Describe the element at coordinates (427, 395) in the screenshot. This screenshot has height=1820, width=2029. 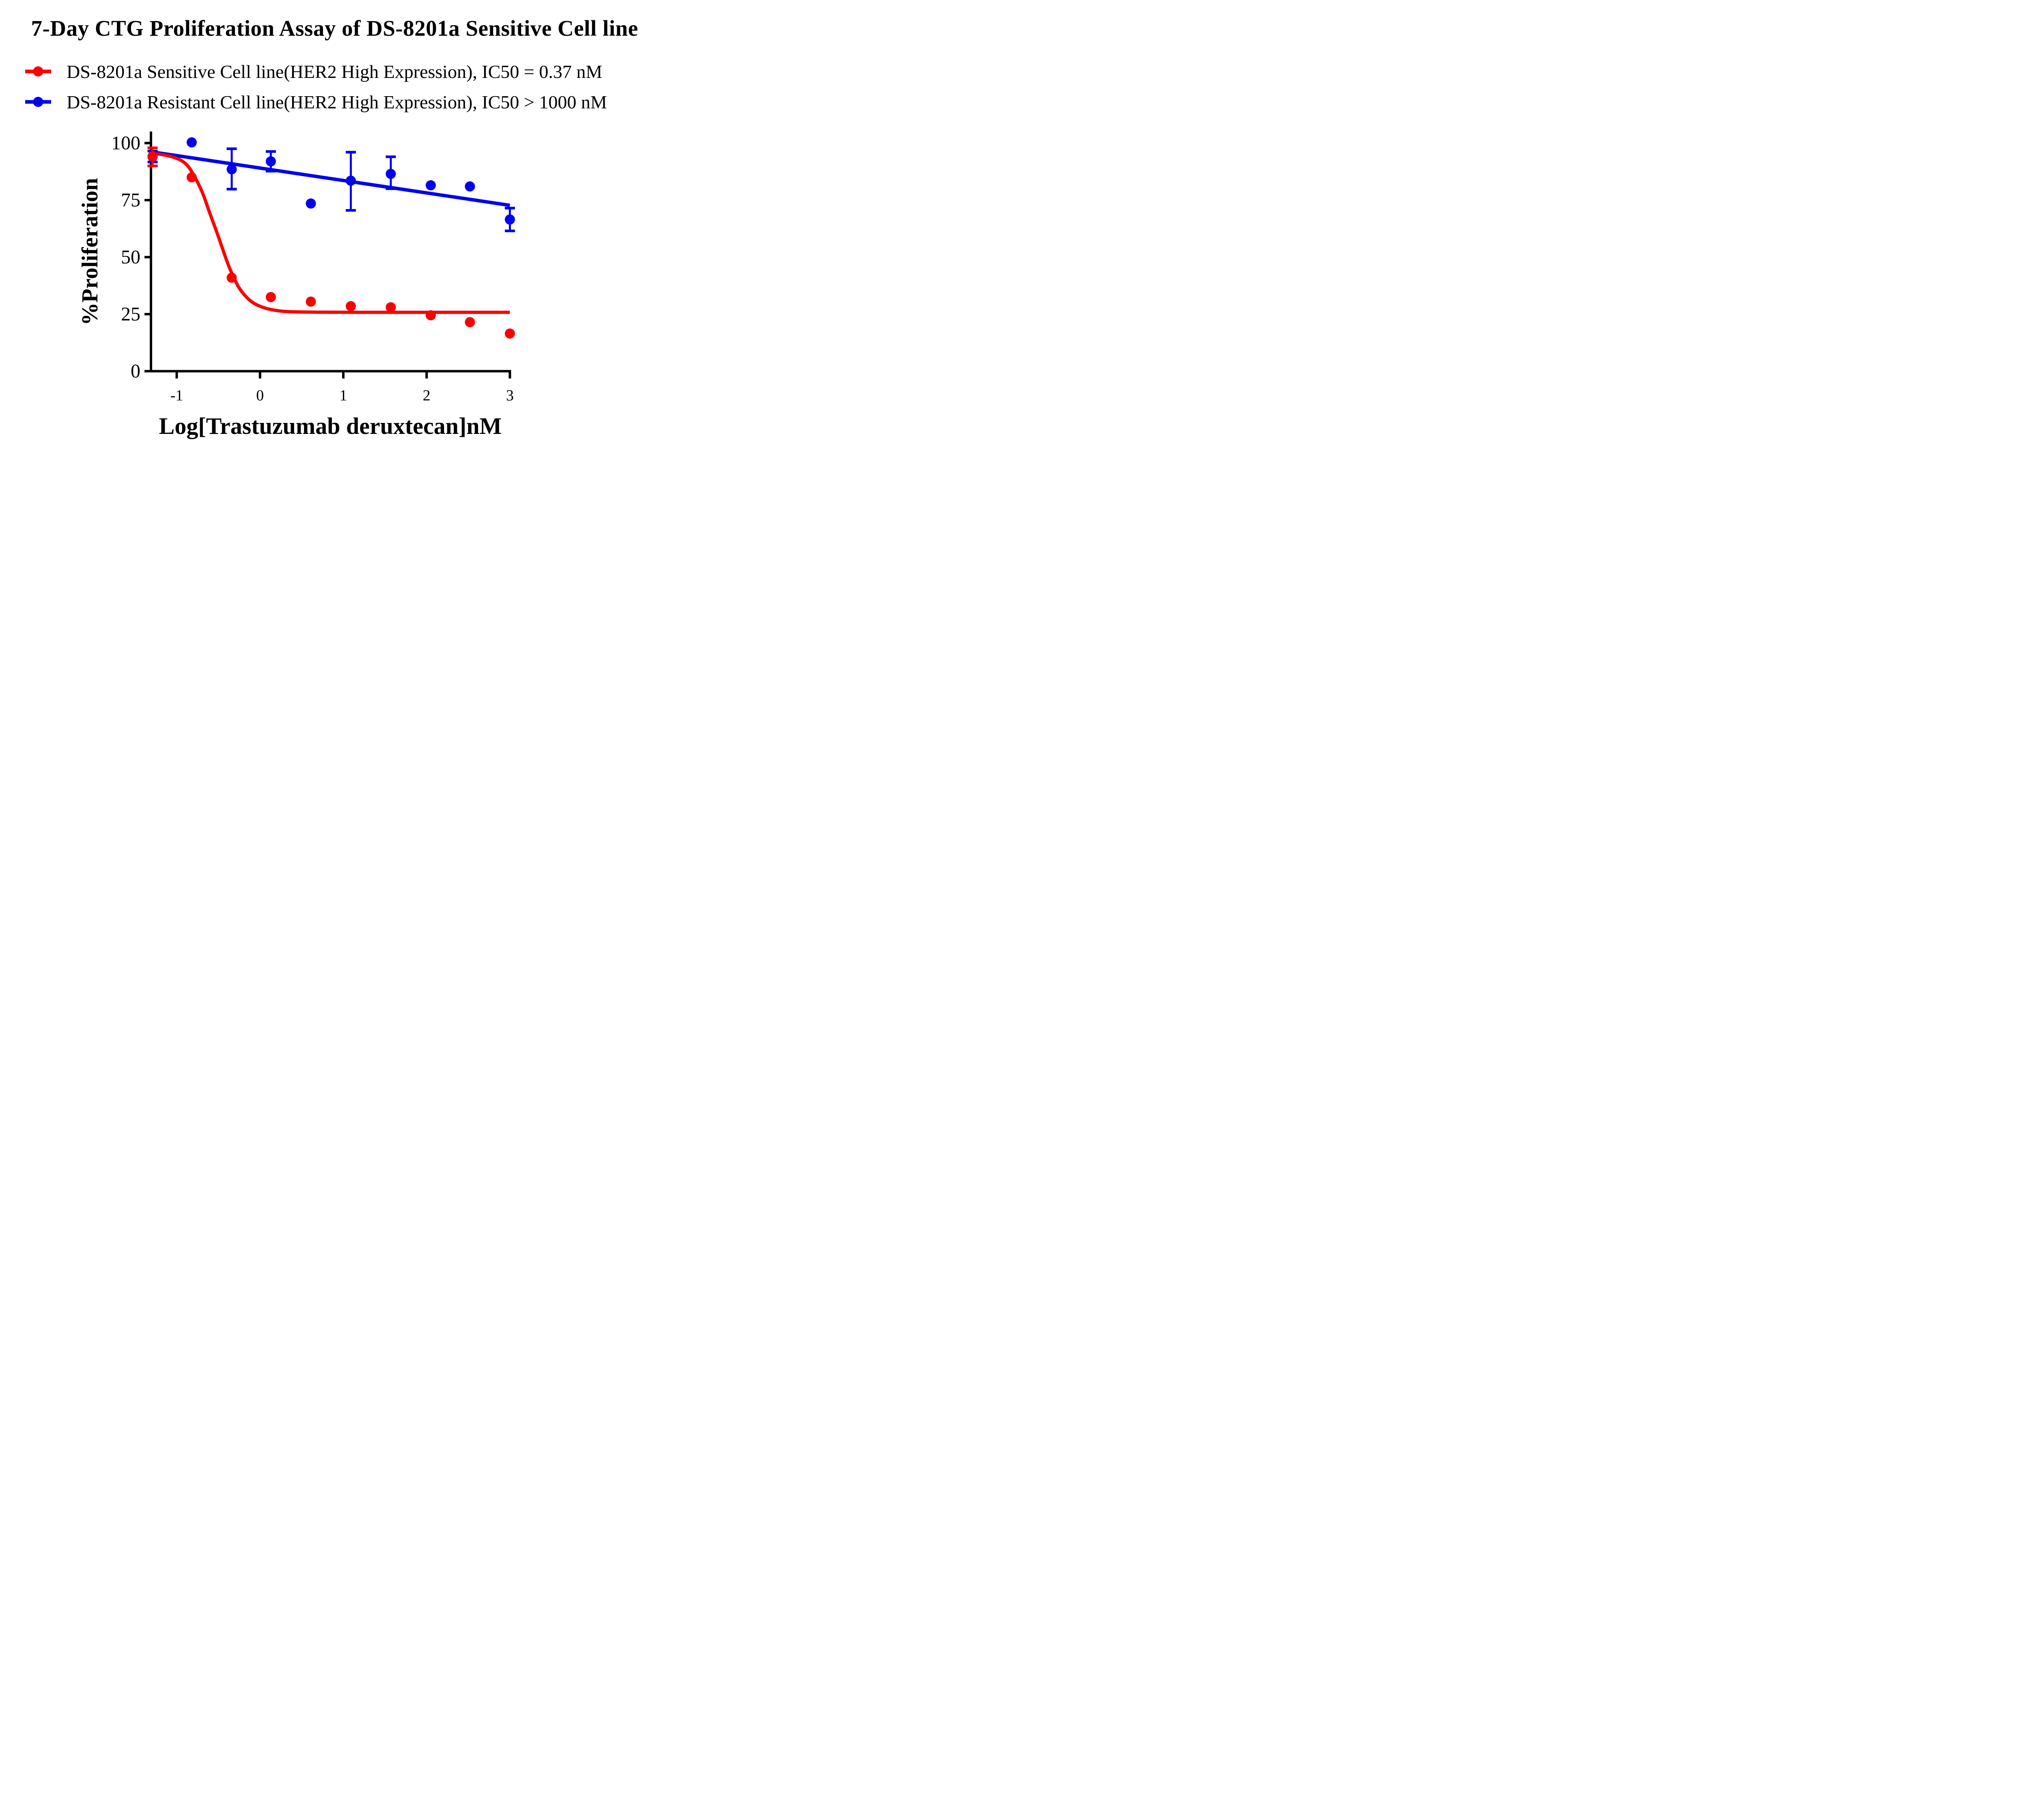
I see `x-tick-label: 2` at that location.